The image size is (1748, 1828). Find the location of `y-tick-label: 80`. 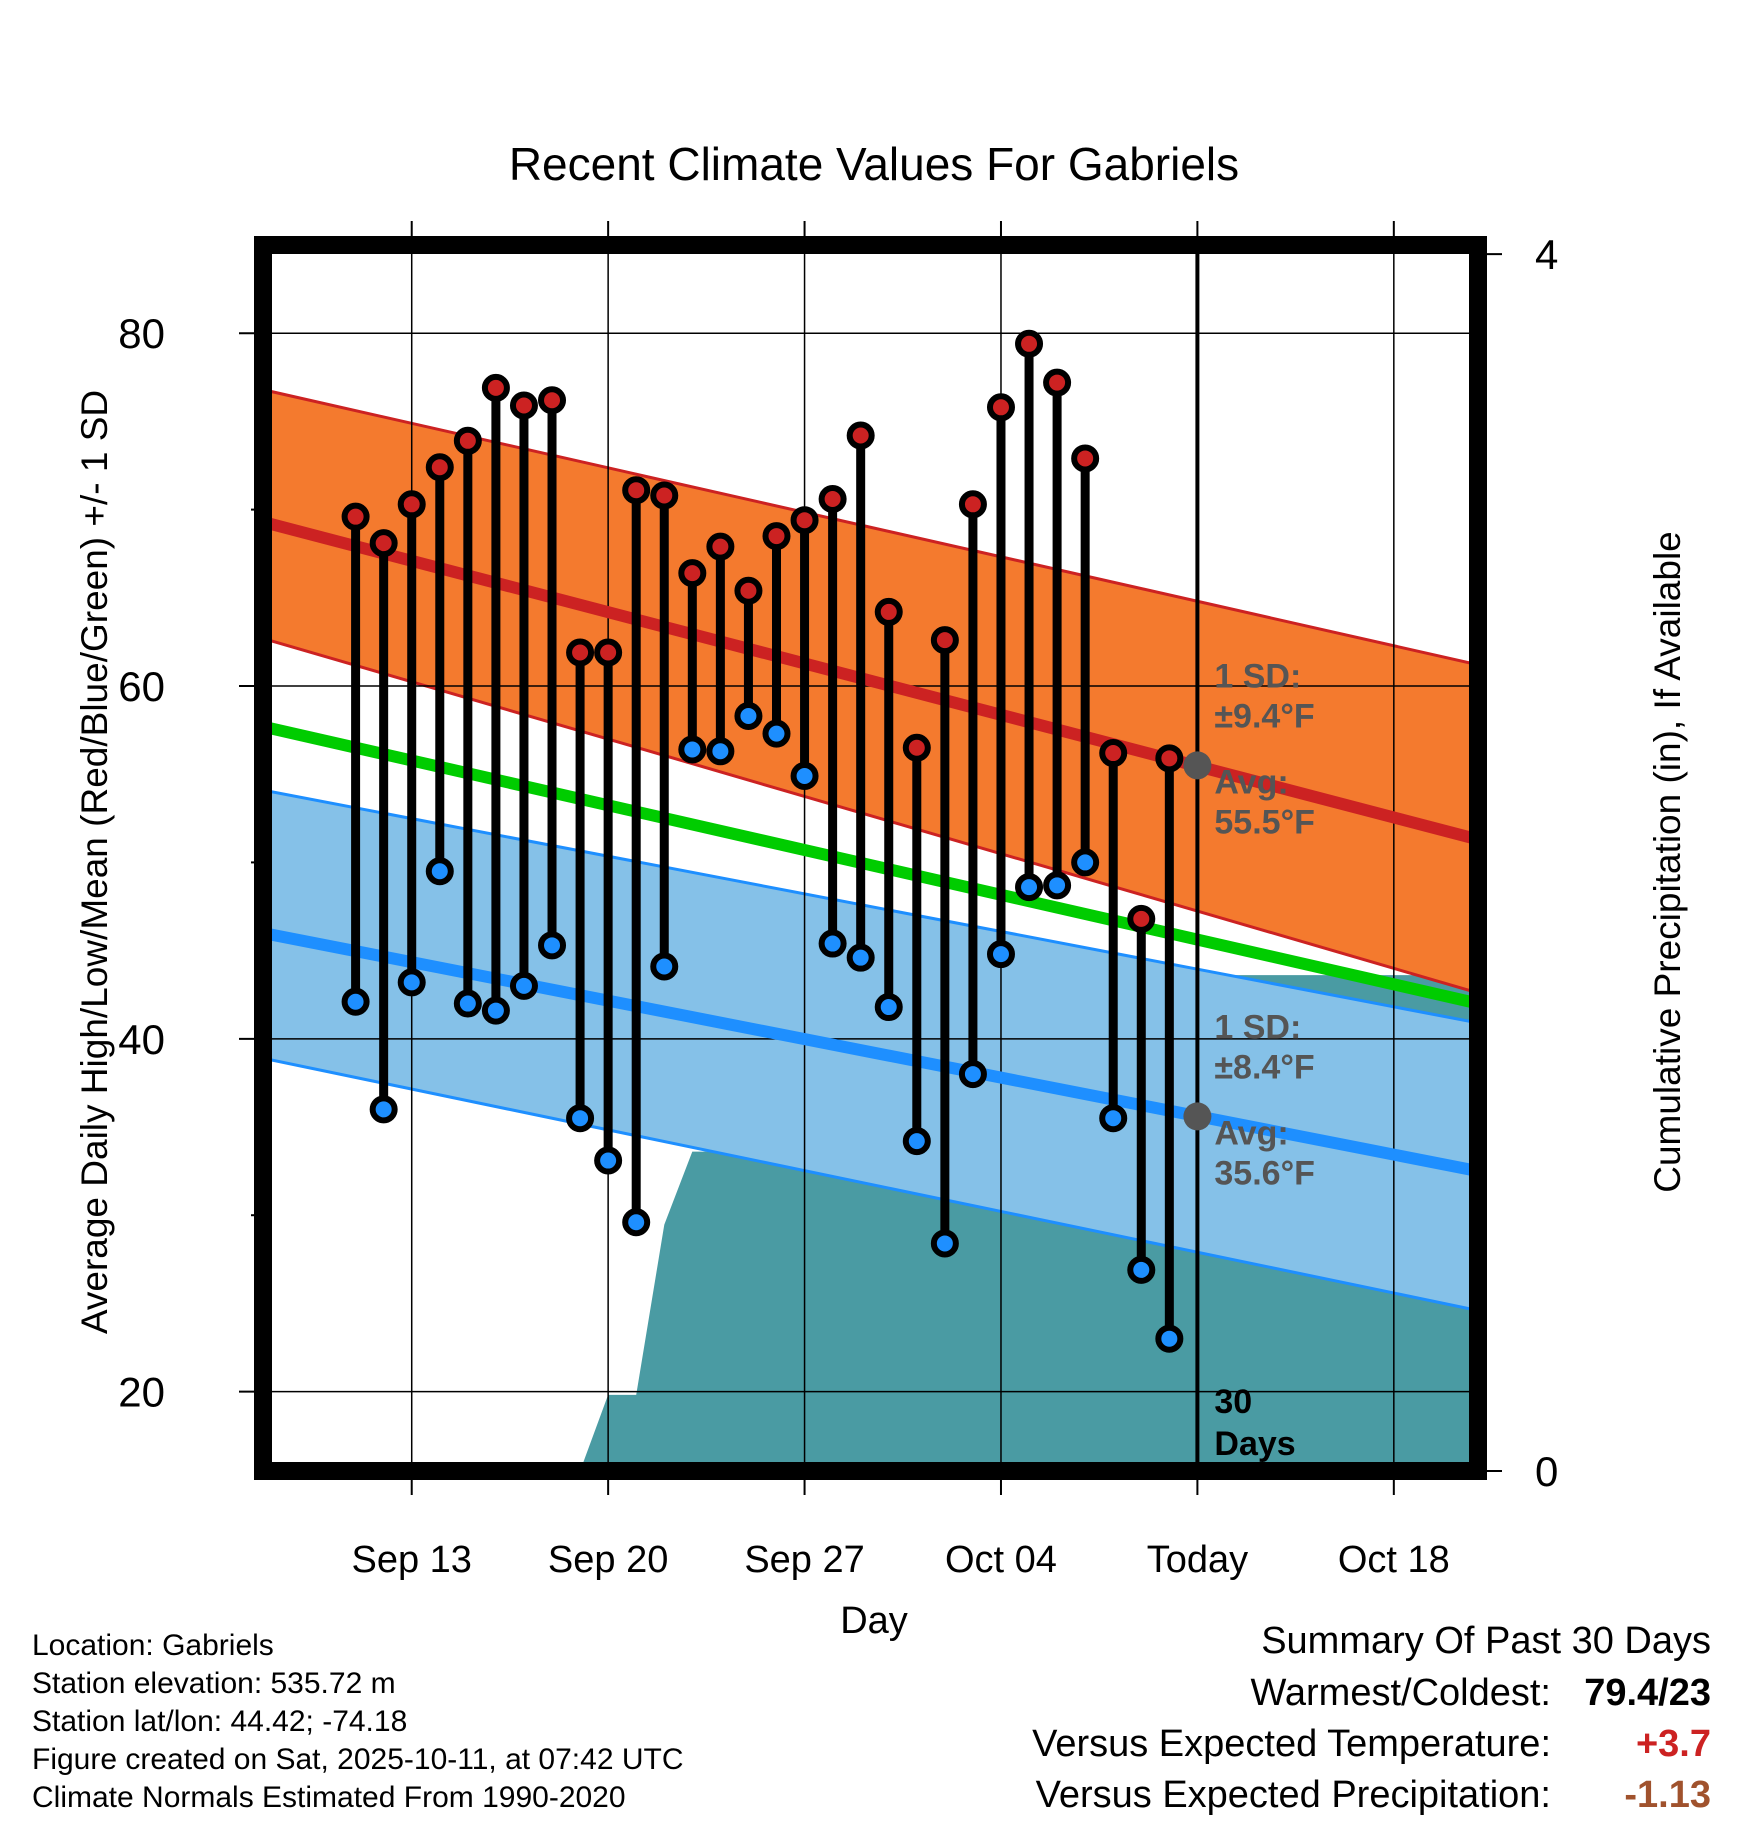

y-tick-label: 80 is located at coordinates (141, 333).